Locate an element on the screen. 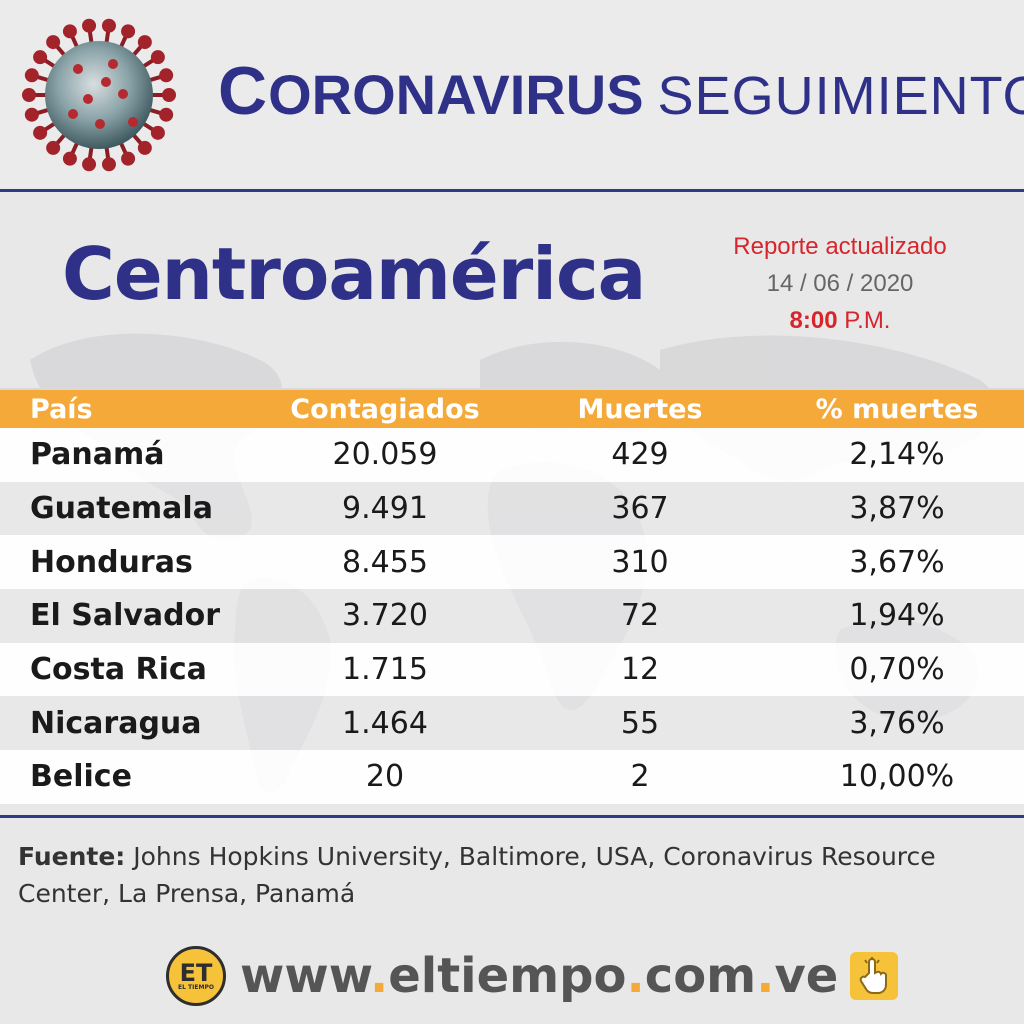  report-time: 8:00 P.M. is located at coordinates (840, 320).